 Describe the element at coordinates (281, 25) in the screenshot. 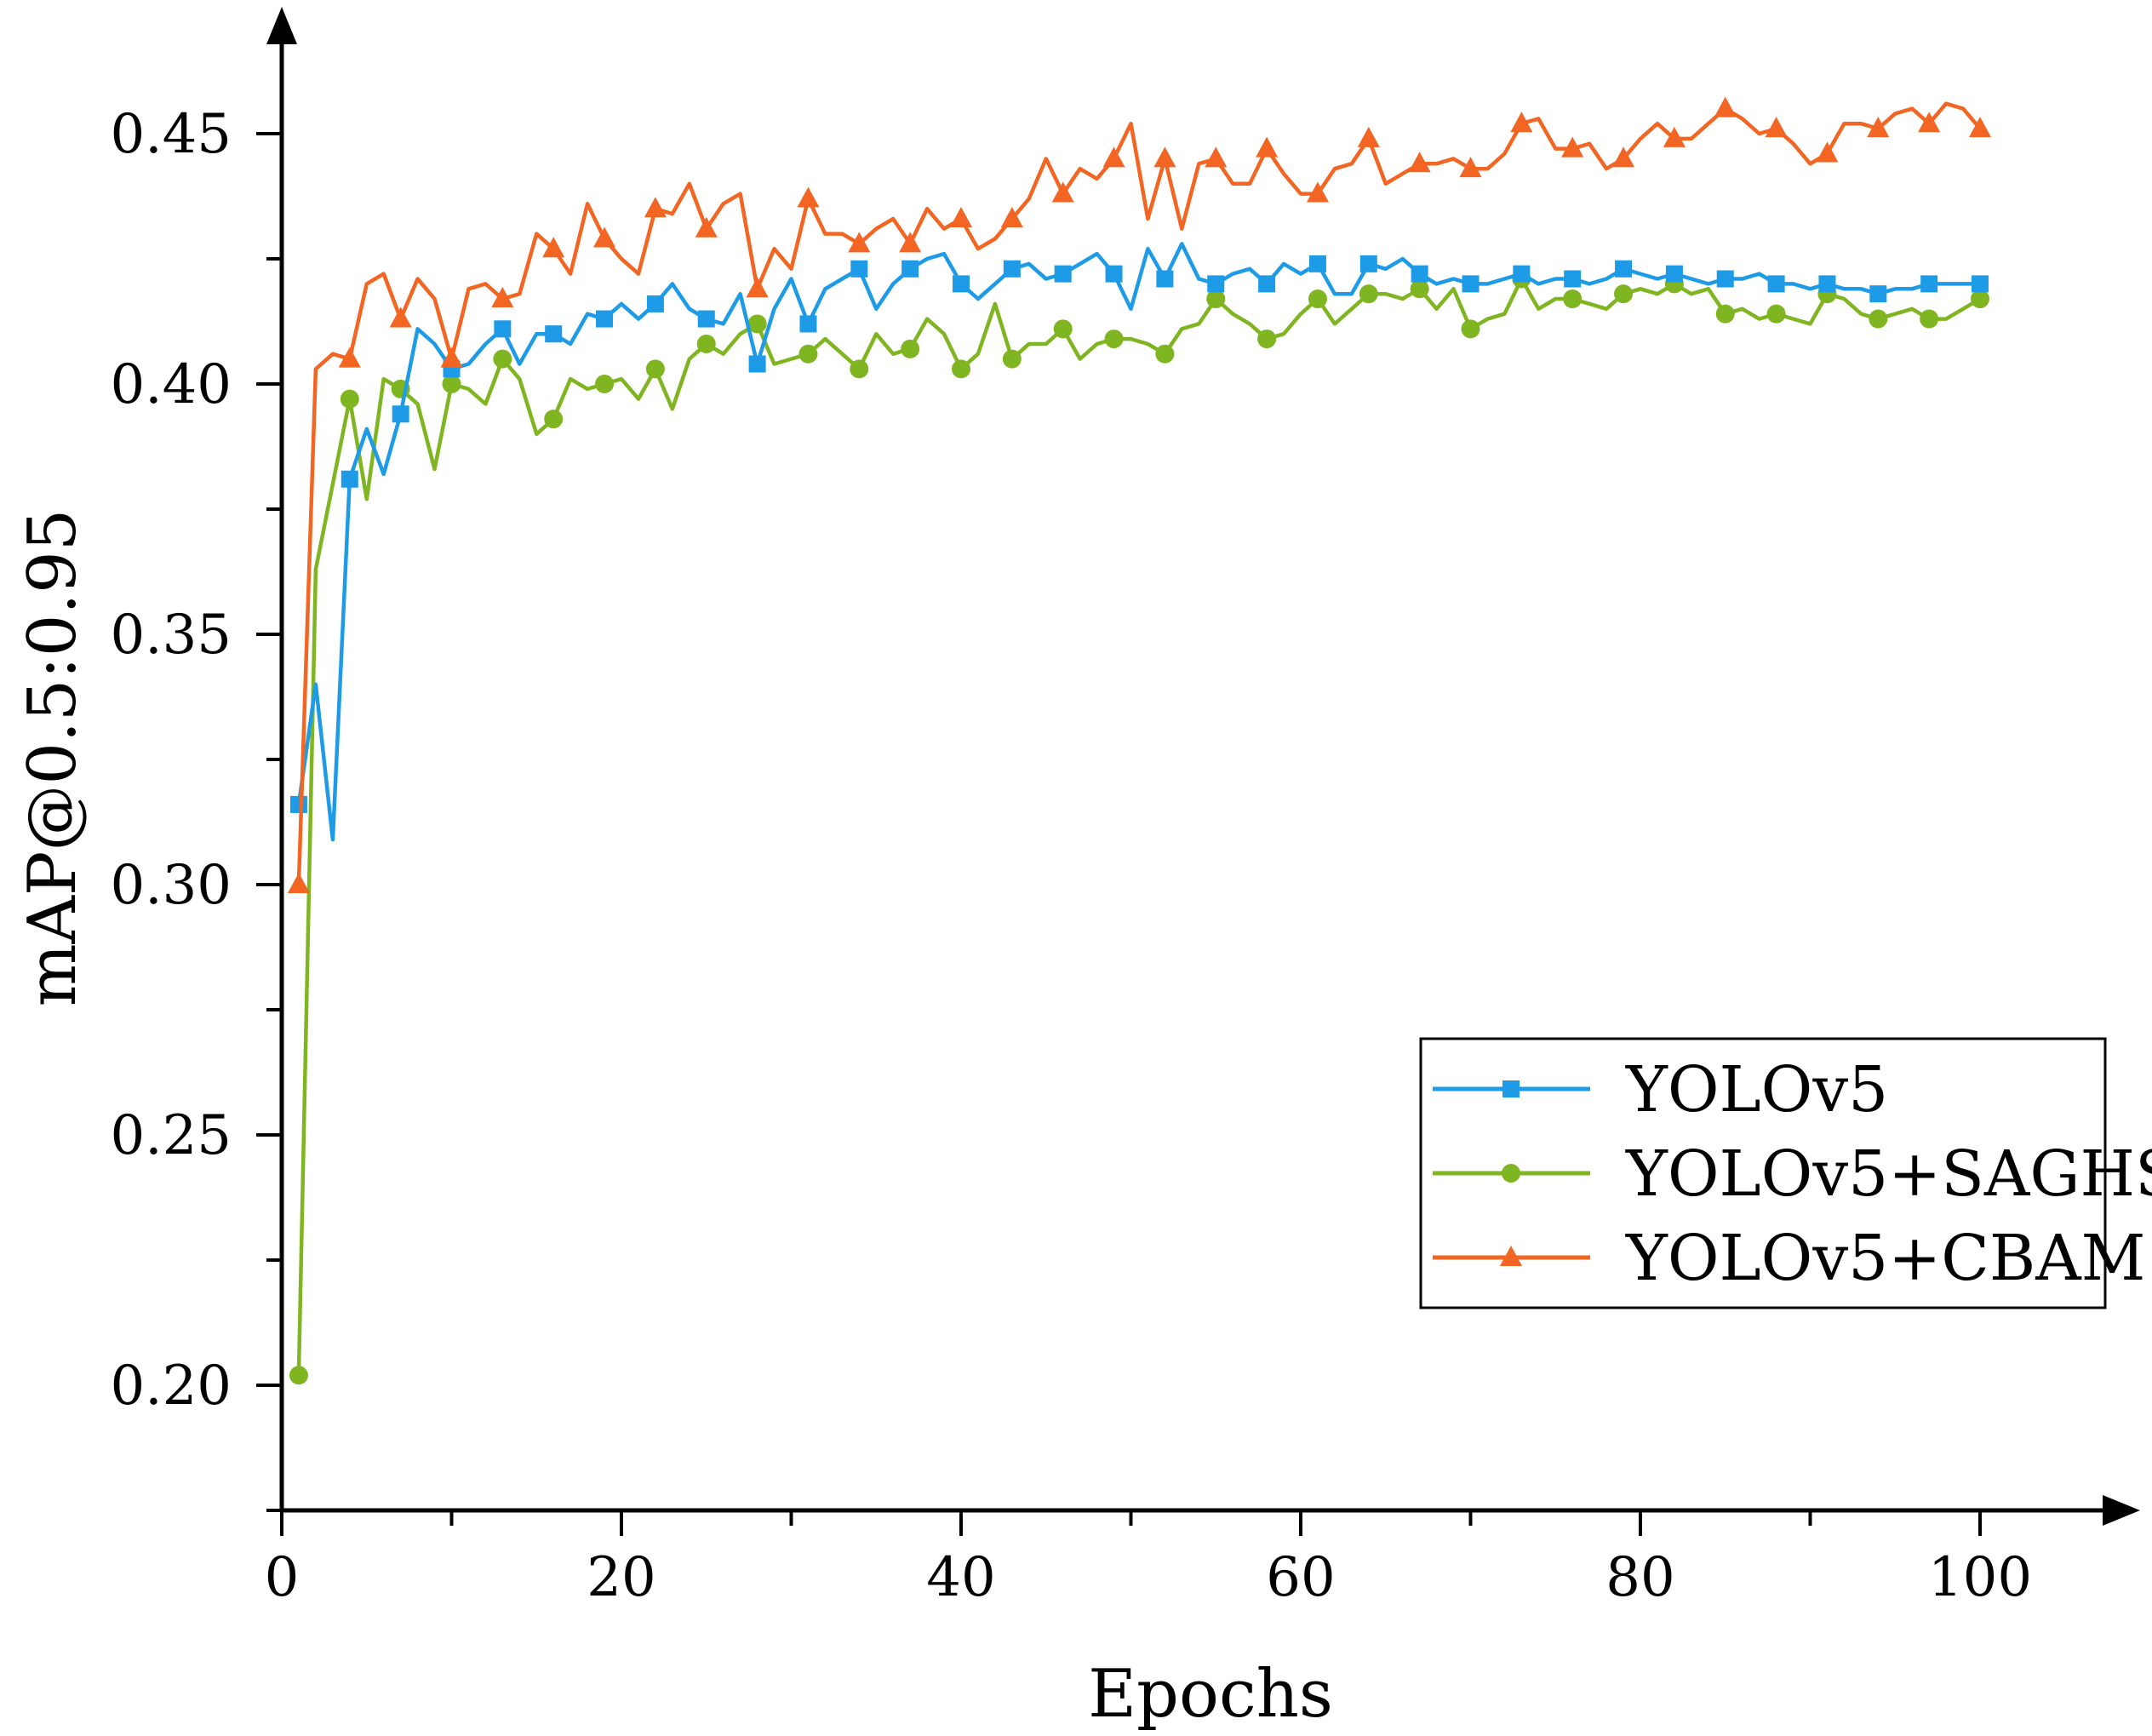

I see `y-axis-arrow` at that location.